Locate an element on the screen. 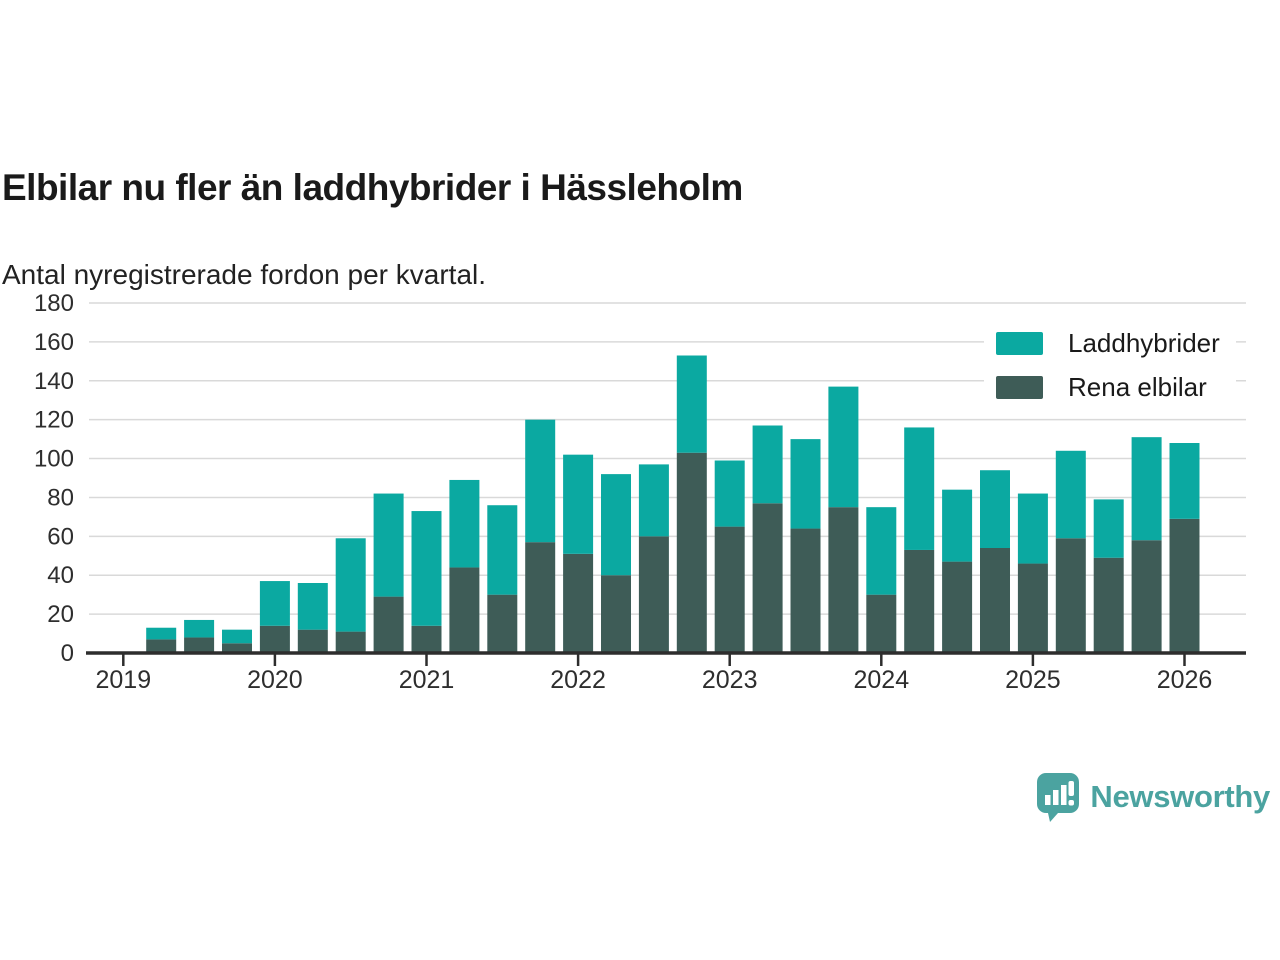  y-axis-tick-label: 40 is located at coordinates (60, 575).